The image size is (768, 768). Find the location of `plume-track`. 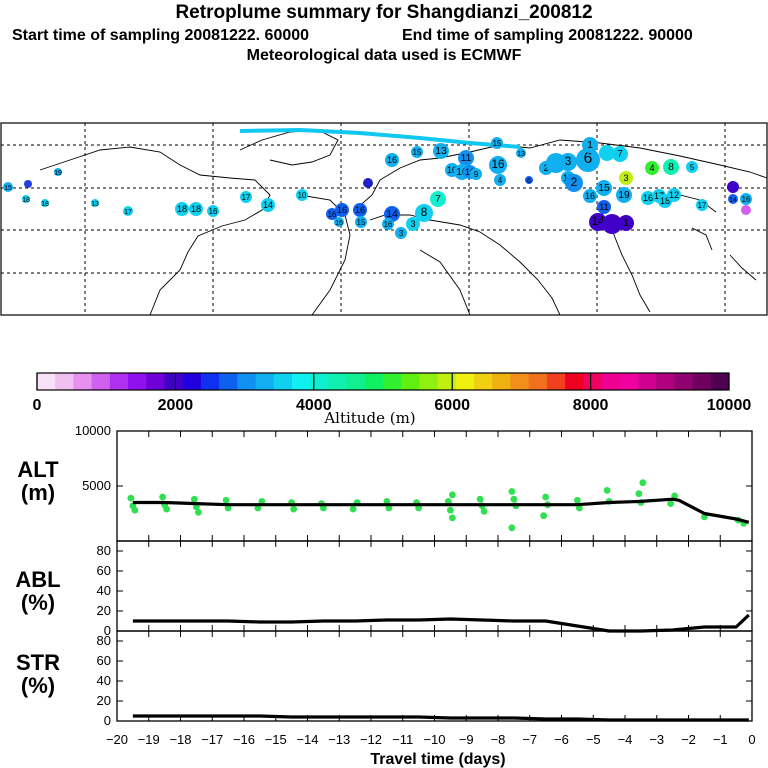

plume-track is located at coordinates (380, 138).